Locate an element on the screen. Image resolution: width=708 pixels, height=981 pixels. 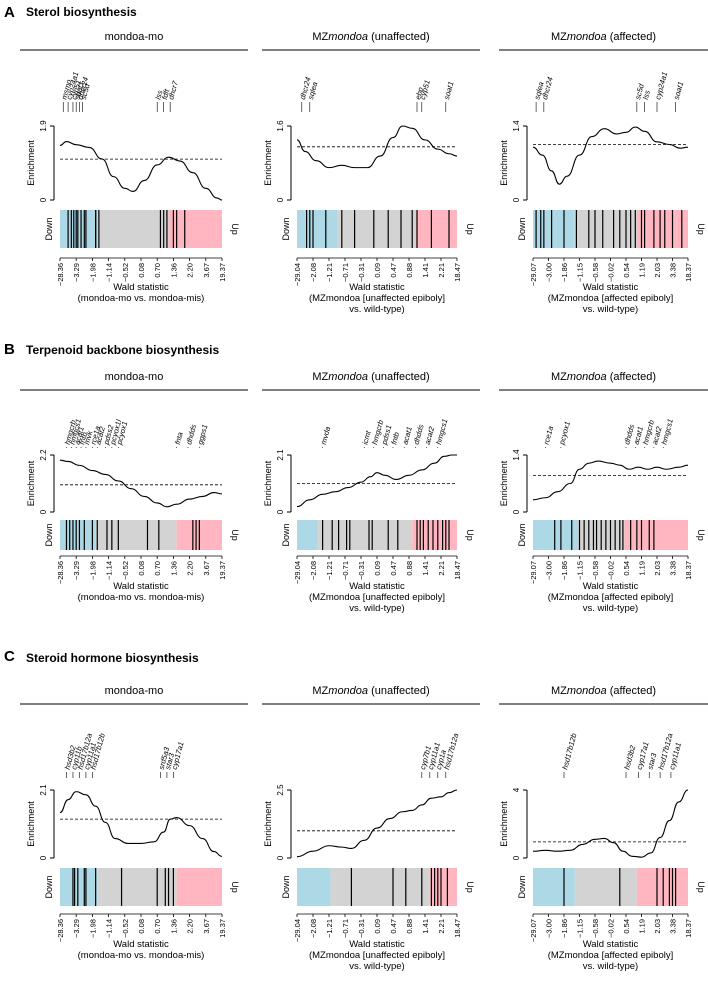
gene-label: mvk is located at coordinates (88, 437).